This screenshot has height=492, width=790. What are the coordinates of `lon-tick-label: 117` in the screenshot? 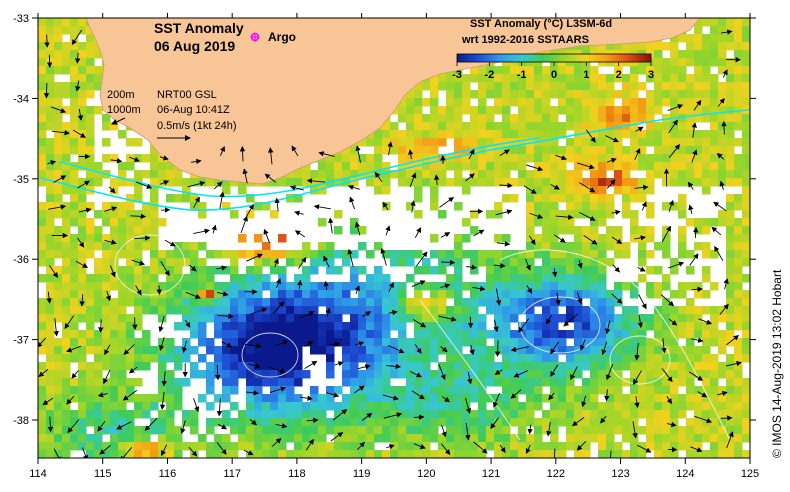 It's located at (232, 474).